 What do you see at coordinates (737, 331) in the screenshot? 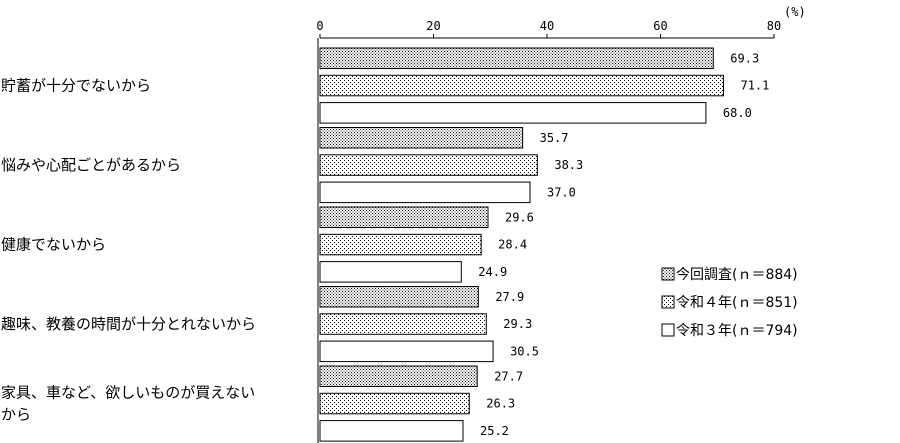
I see `legend-entry-3: 令和３年(ｎ＝794)` at bounding box center [737, 331].